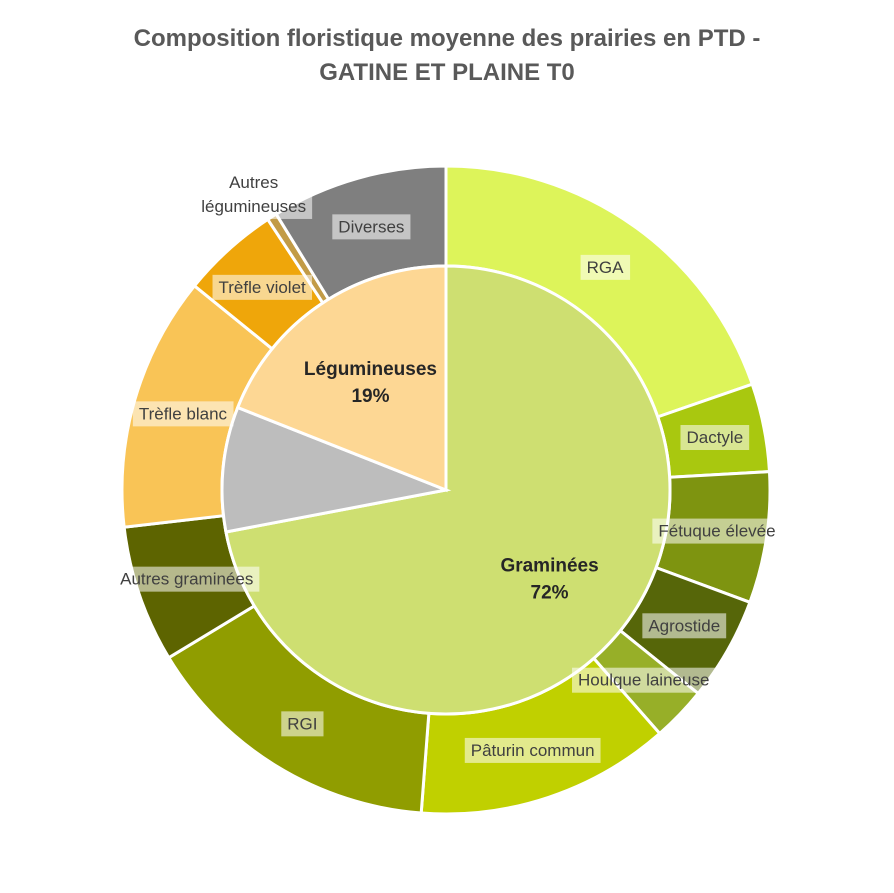 The width and height of the screenshot is (894, 893). I want to click on outer-label-text-paturin-commun: Pâturin commun, so click(533, 750).